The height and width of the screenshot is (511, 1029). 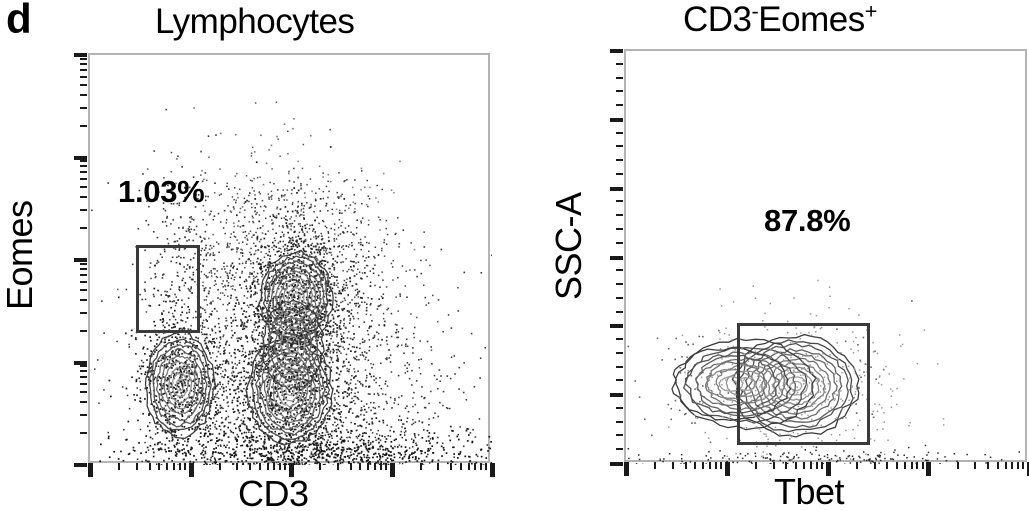 What do you see at coordinates (826, 469) in the screenshot?
I see `x-axis-ticks-tbet` at bounding box center [826, 469].